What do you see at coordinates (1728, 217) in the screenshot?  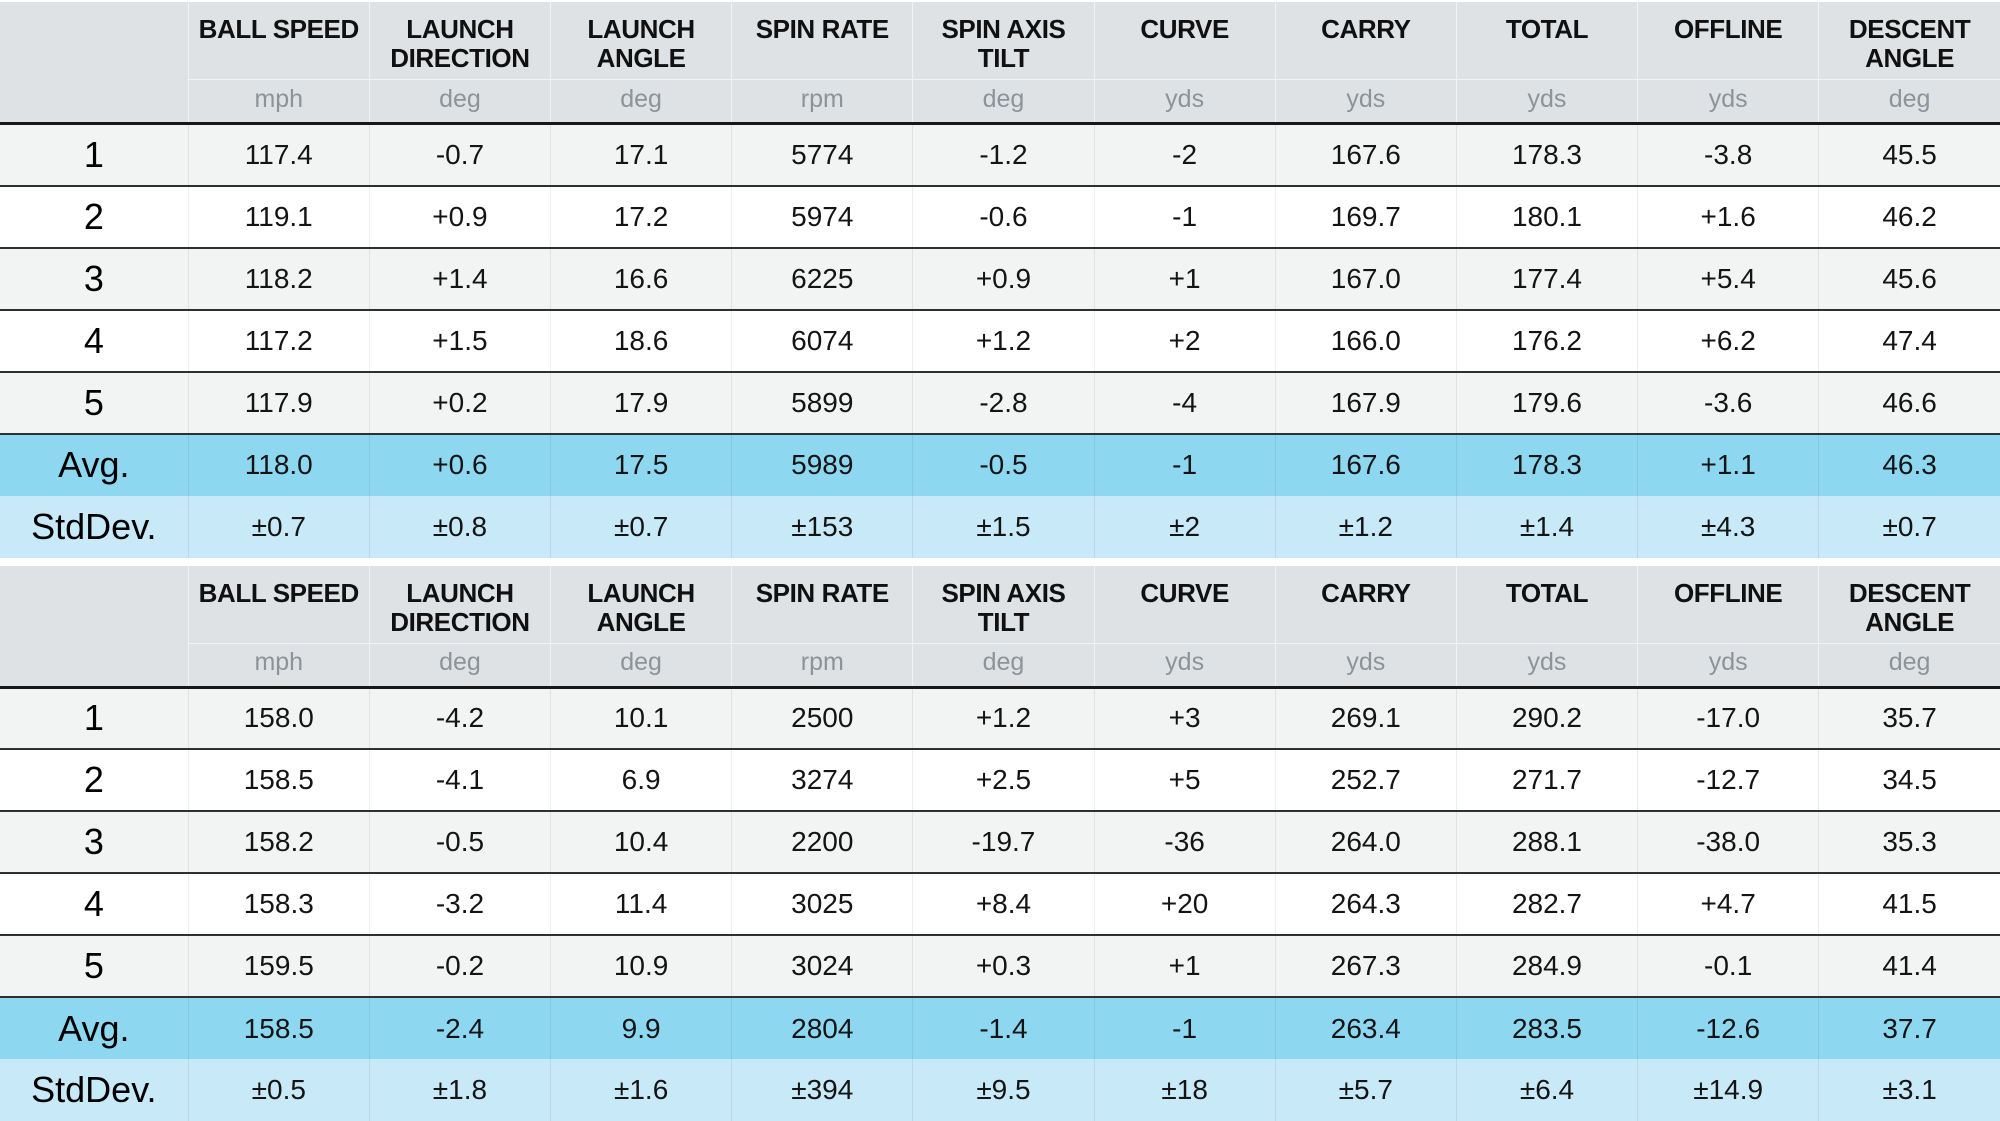 I see `shot-cell: +1.6` at bounding box center [1728, 217].